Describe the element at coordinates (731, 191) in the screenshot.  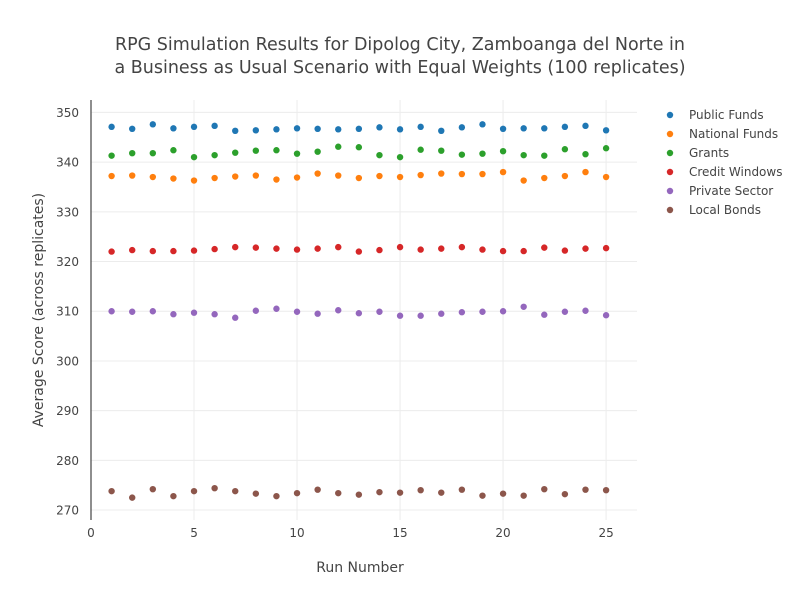
I see `legend-label: Private Sector` at that location.